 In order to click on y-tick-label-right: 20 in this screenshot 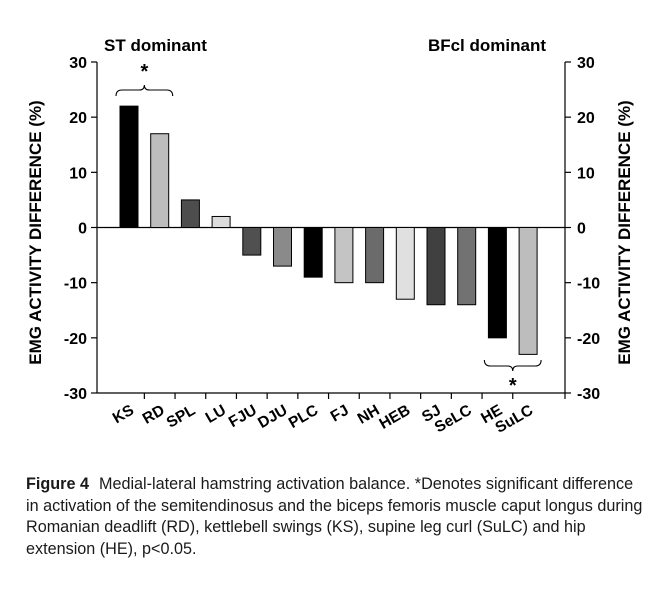, I will do `click(586, 118)`.